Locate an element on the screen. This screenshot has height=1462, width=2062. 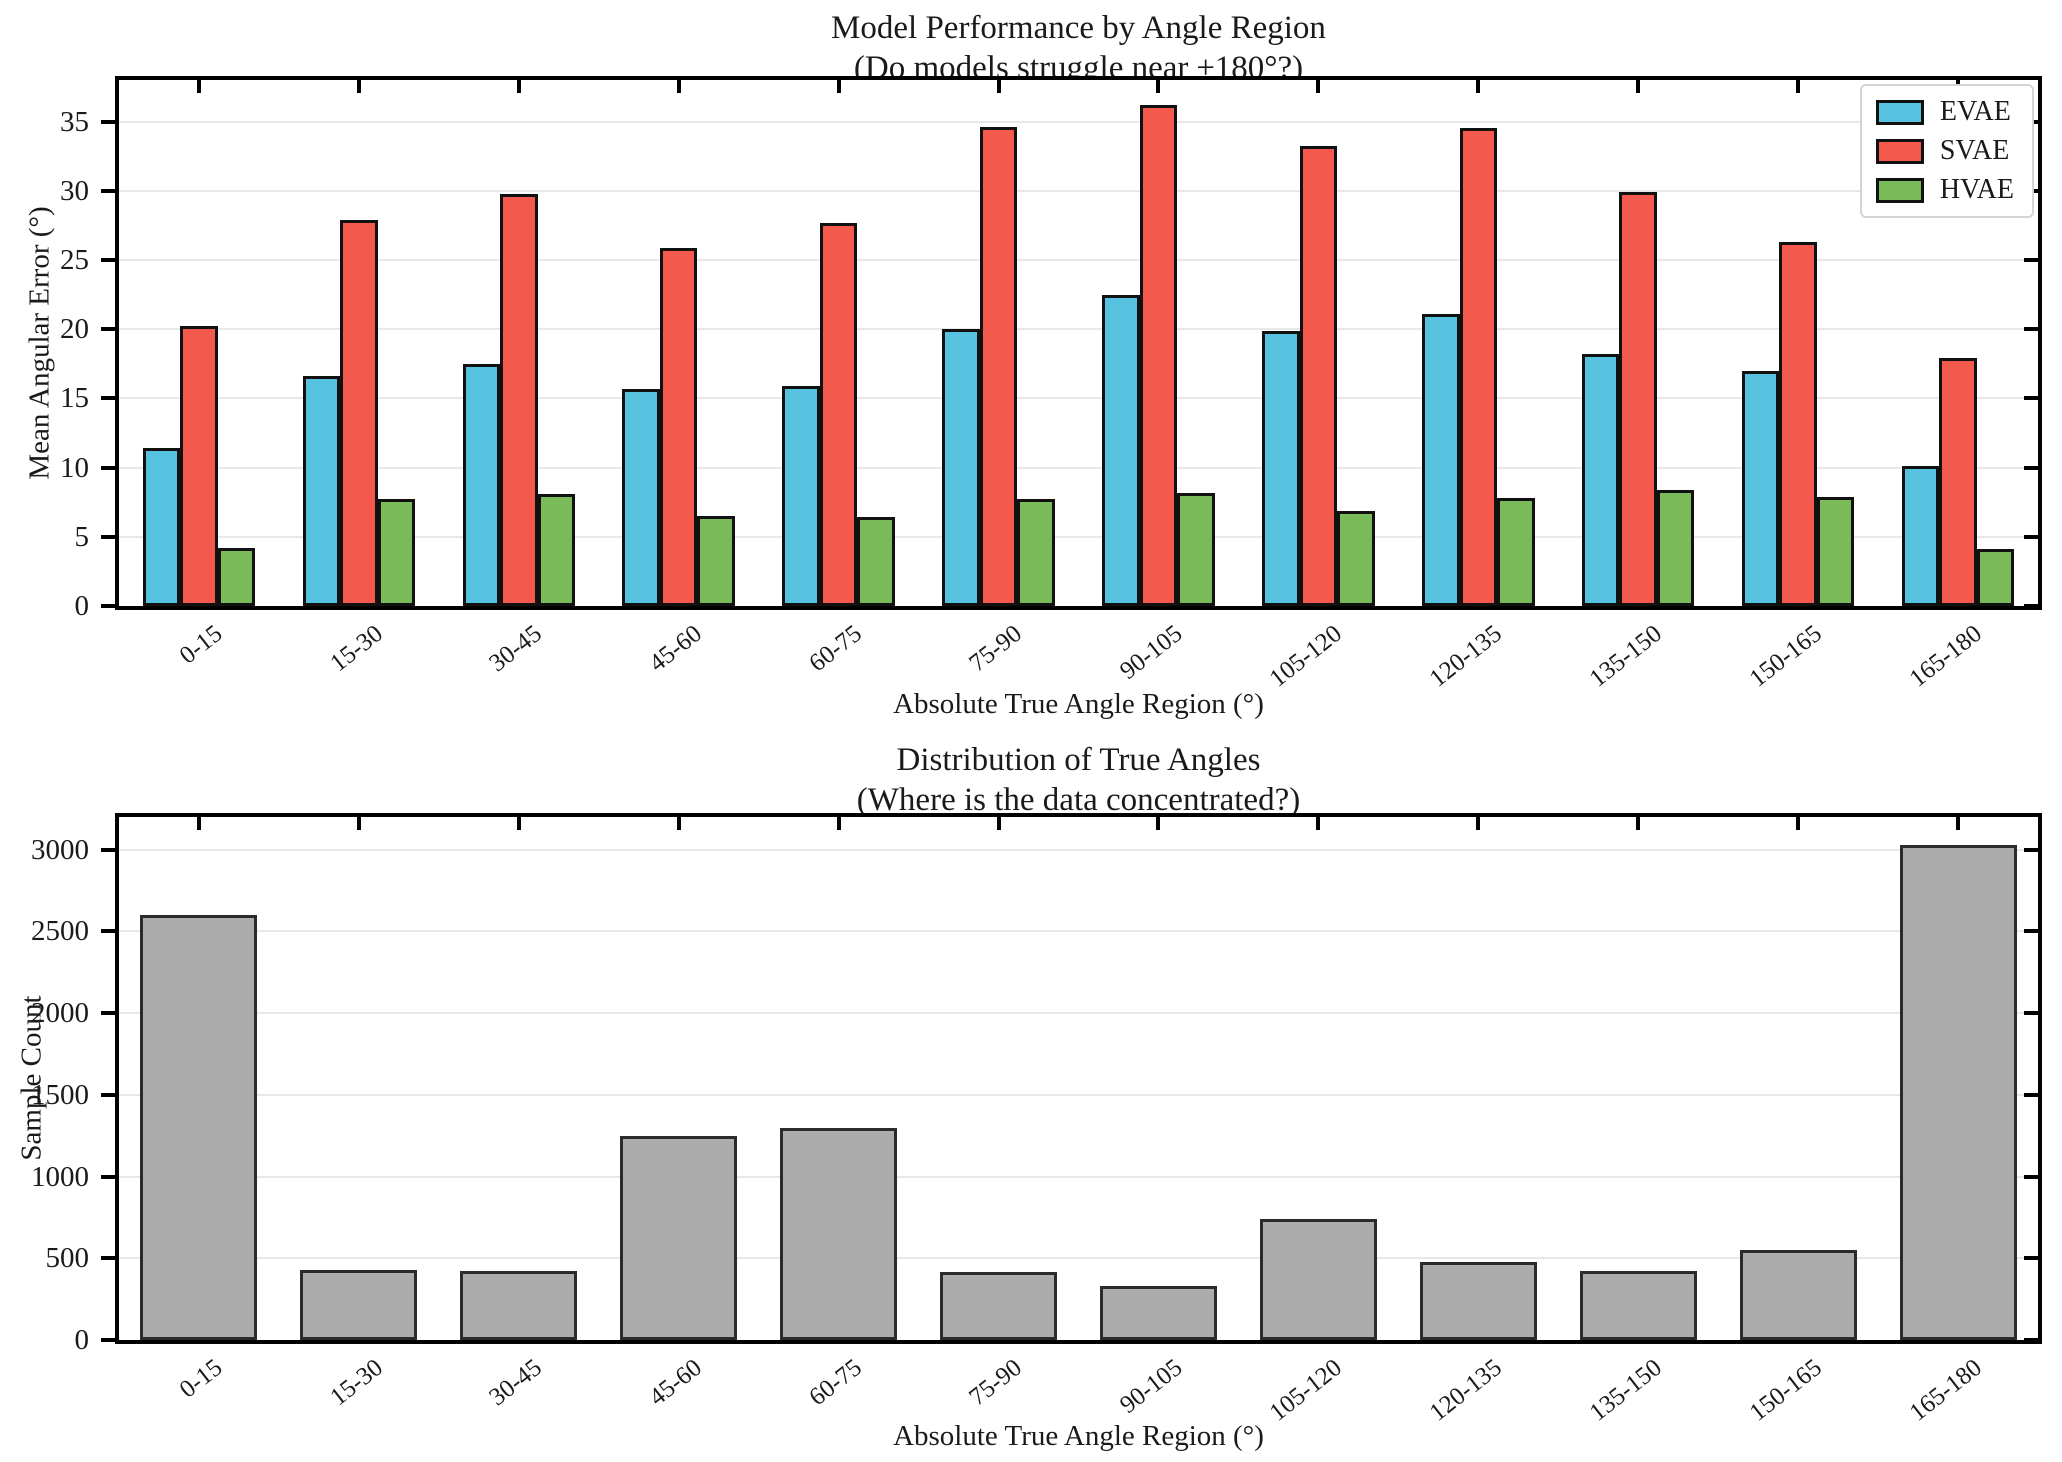
y-tick-label: 20 is located at coordinates (74, 329).